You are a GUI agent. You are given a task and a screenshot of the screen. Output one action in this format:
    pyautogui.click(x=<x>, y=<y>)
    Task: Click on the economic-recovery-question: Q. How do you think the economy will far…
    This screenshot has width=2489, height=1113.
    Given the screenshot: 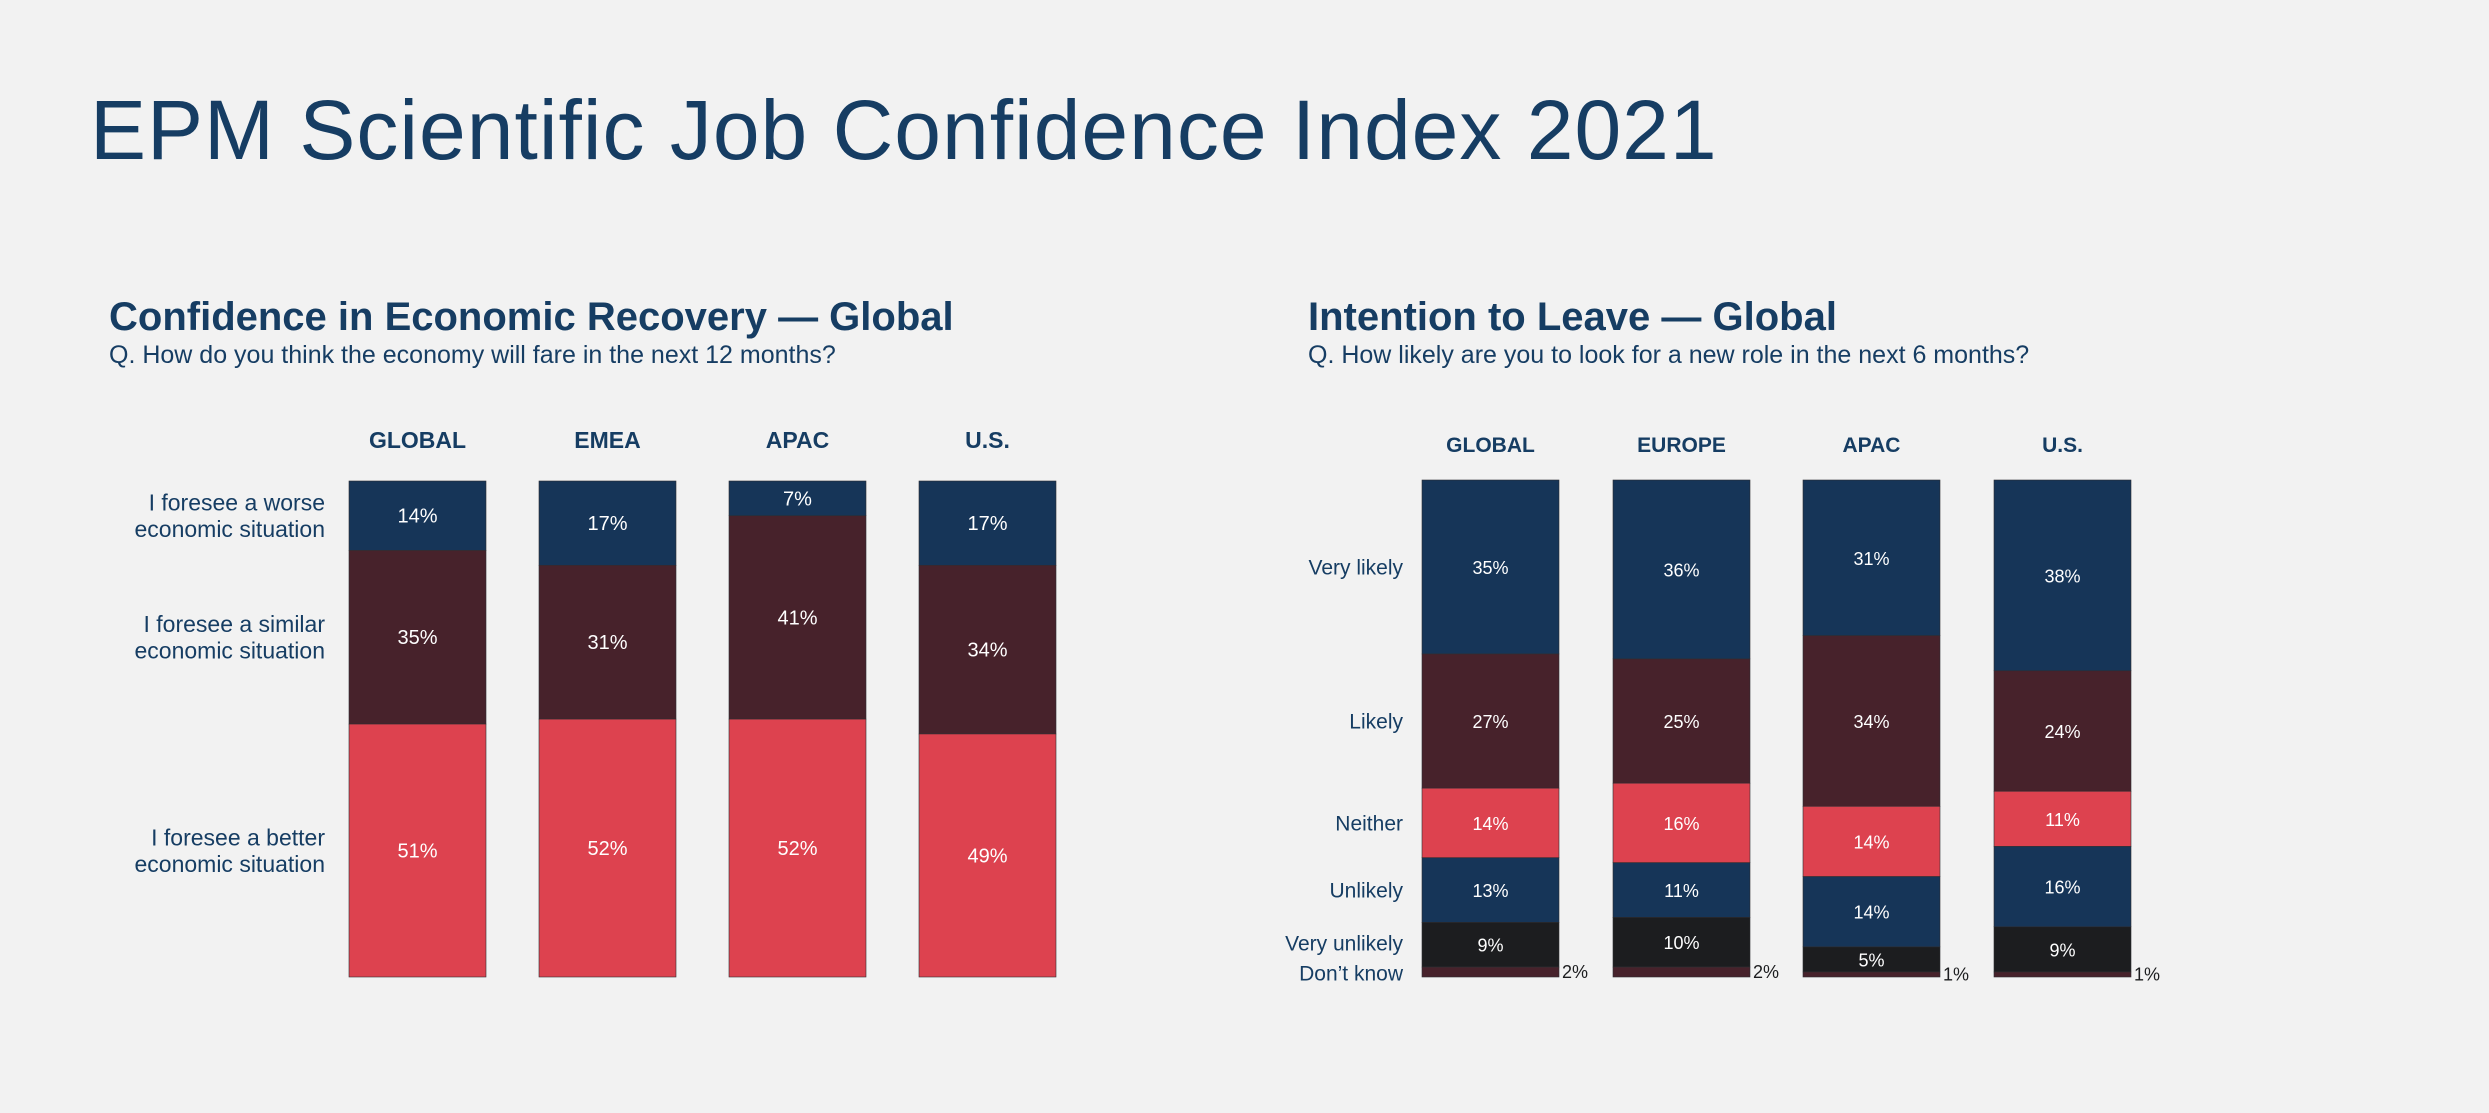 What is the action you would take?
    pyautogui.click(x=472, y=355)
    